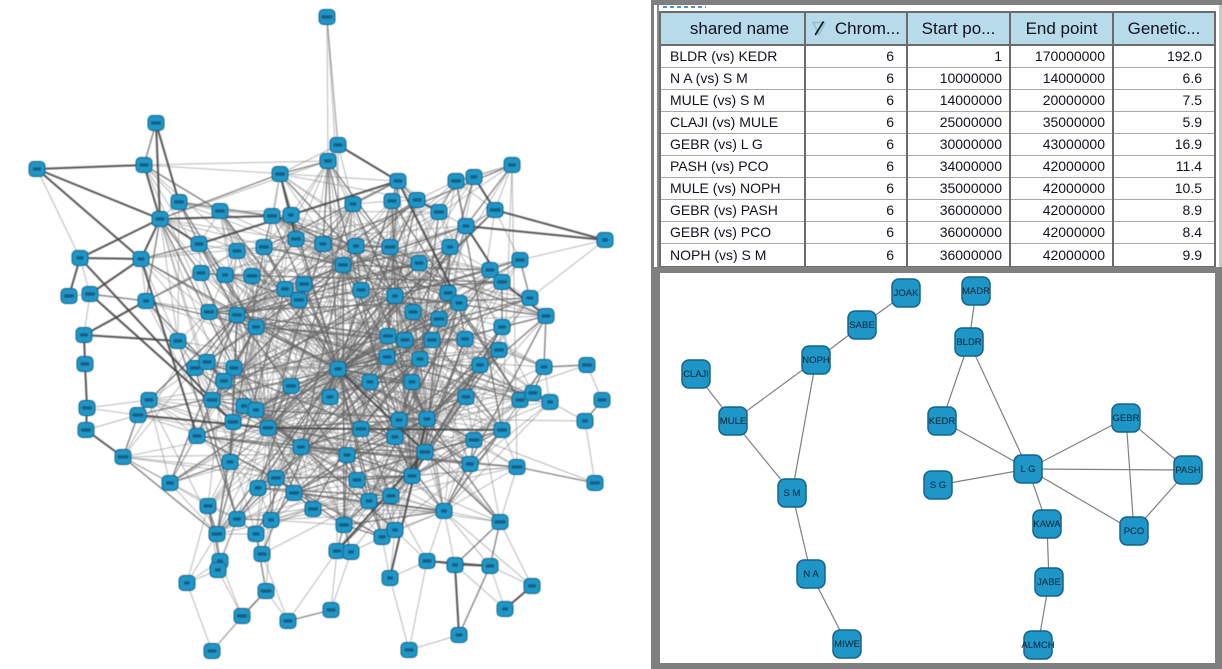 Image resolution: width=1222 pixels, height=669 pixels. What do you see at coordinates (1187, 470) in the screenshot?
I see `svg-text: PASH` at bounding box center [1187, 470].